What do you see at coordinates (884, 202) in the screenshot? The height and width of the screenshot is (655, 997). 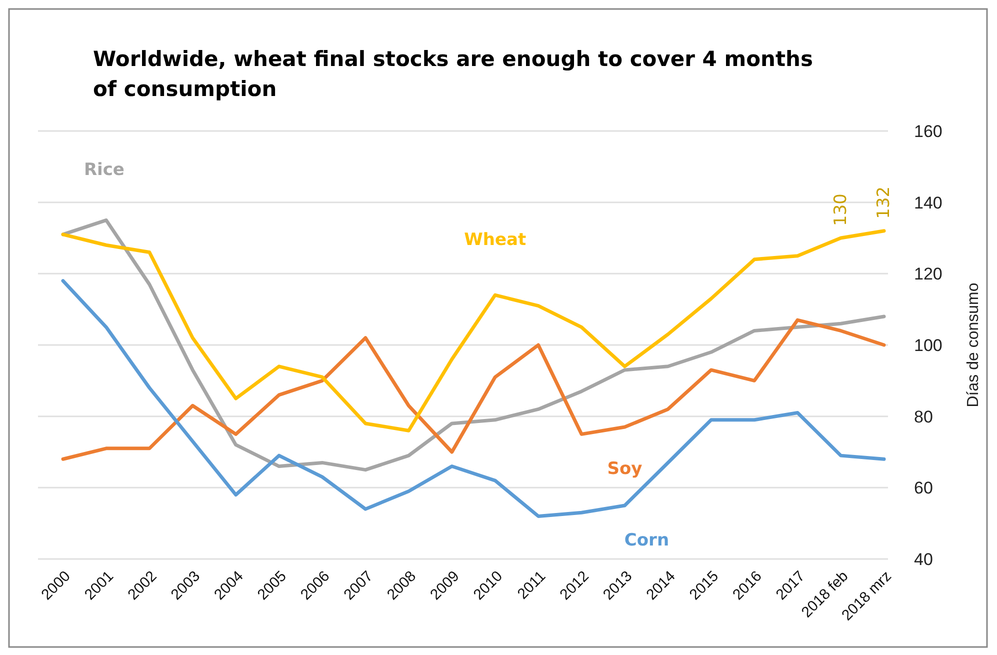 I see `data-label: 132` at bounding box center [884, 202].